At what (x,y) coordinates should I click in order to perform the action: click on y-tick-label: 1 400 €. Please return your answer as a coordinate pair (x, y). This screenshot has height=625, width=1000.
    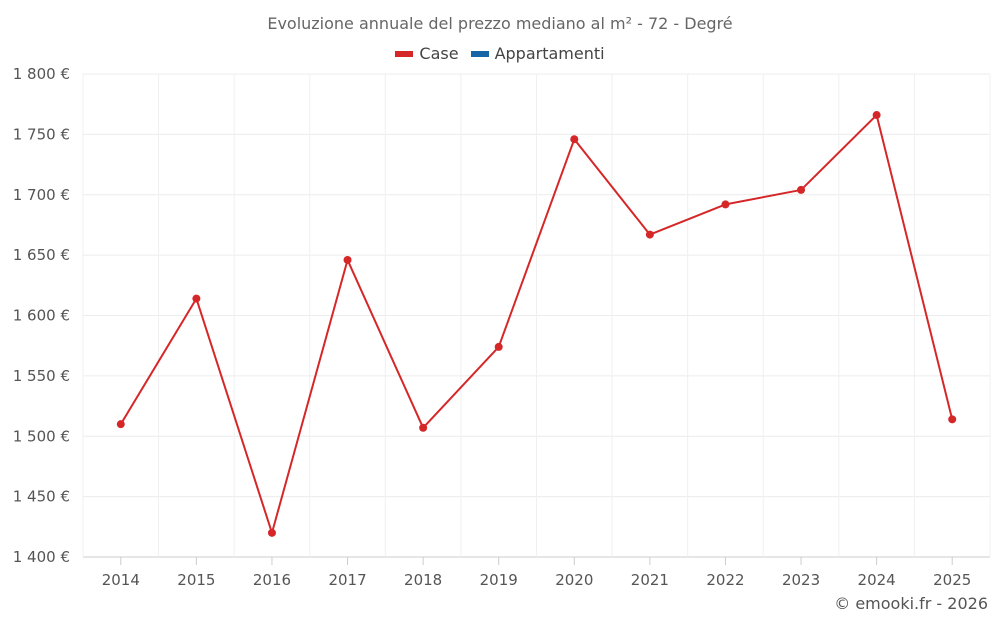
    Looking at the image, I should click on (41, 557).